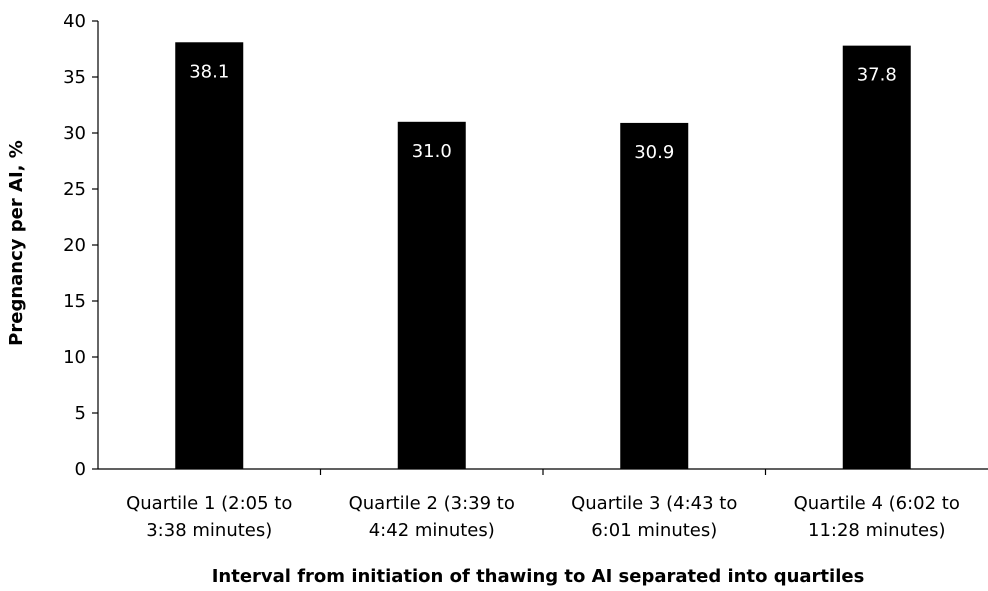 This screenshot has height=591, width=988. I want to click on y-tick-label: 40, so click(74, 21).